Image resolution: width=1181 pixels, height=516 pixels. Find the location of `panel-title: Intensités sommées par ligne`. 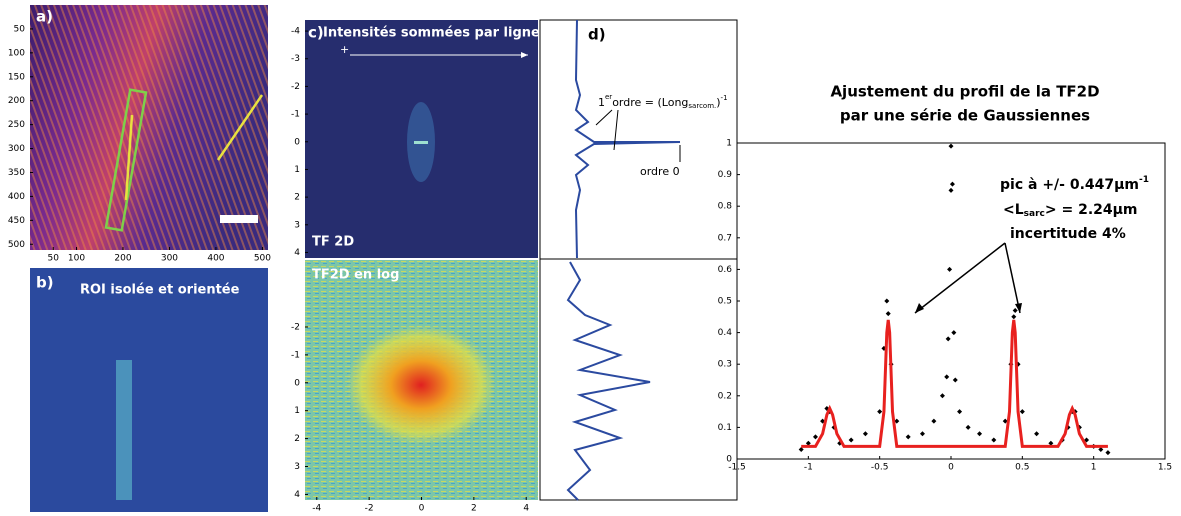

panel-title: Intensités sommées par ligne is located at coordinates (431, 33).